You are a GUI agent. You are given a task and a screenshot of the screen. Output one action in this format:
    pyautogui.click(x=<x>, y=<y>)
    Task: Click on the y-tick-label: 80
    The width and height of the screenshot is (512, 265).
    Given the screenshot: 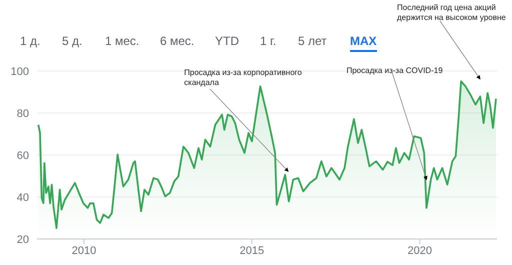 What is the action you would take?
    pyautogui.click(x=22, y=114)
    